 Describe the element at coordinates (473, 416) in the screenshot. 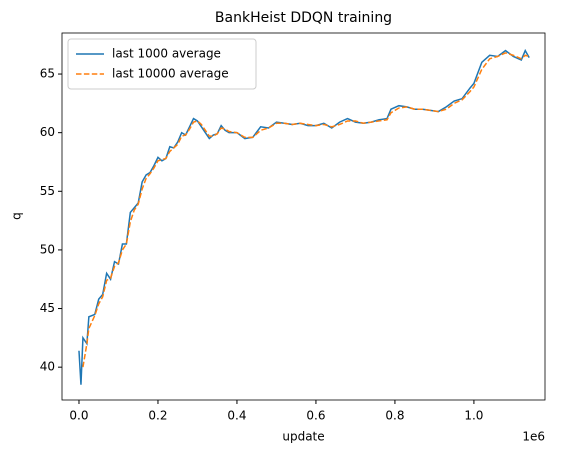

I see `x-tick-label: 1.0` at that location.